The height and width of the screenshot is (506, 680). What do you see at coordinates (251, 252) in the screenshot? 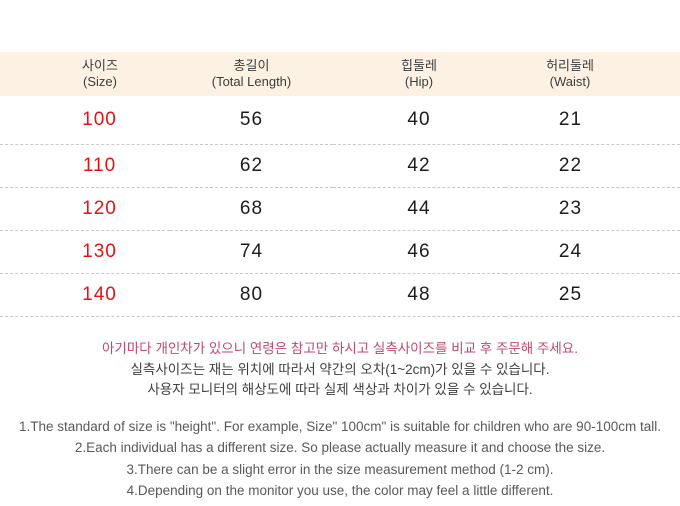
I see `total-length-cell: 74` at bounding box center [251, 252].